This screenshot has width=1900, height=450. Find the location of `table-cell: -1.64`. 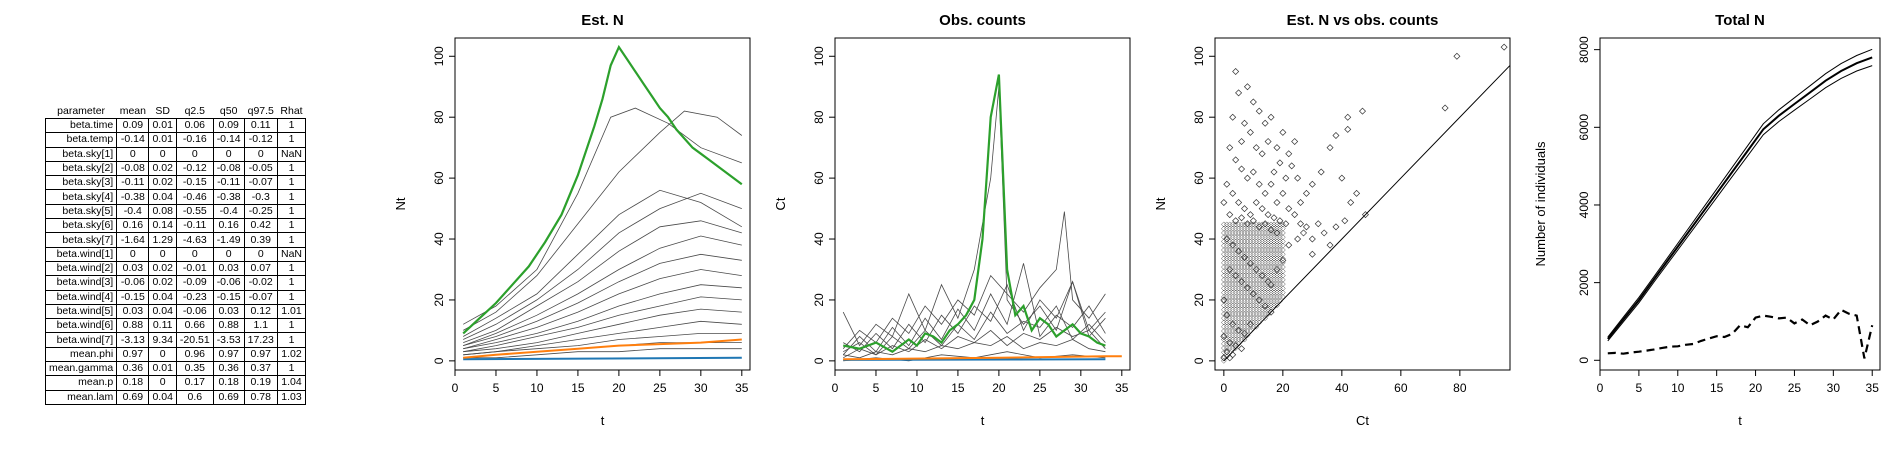

table-cell: -1.64 is located at coordinates (132, 240).